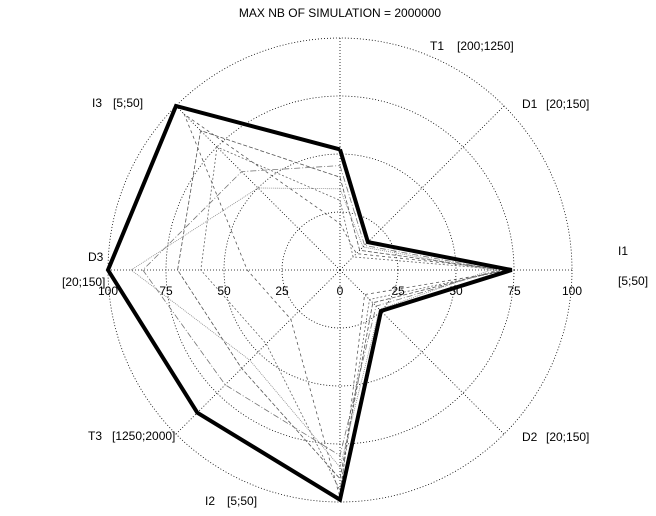 The image size is (656, 516). Describe the element at coordinates (95, 436) in the screenshot. I see `axis-label: T3` at that location.